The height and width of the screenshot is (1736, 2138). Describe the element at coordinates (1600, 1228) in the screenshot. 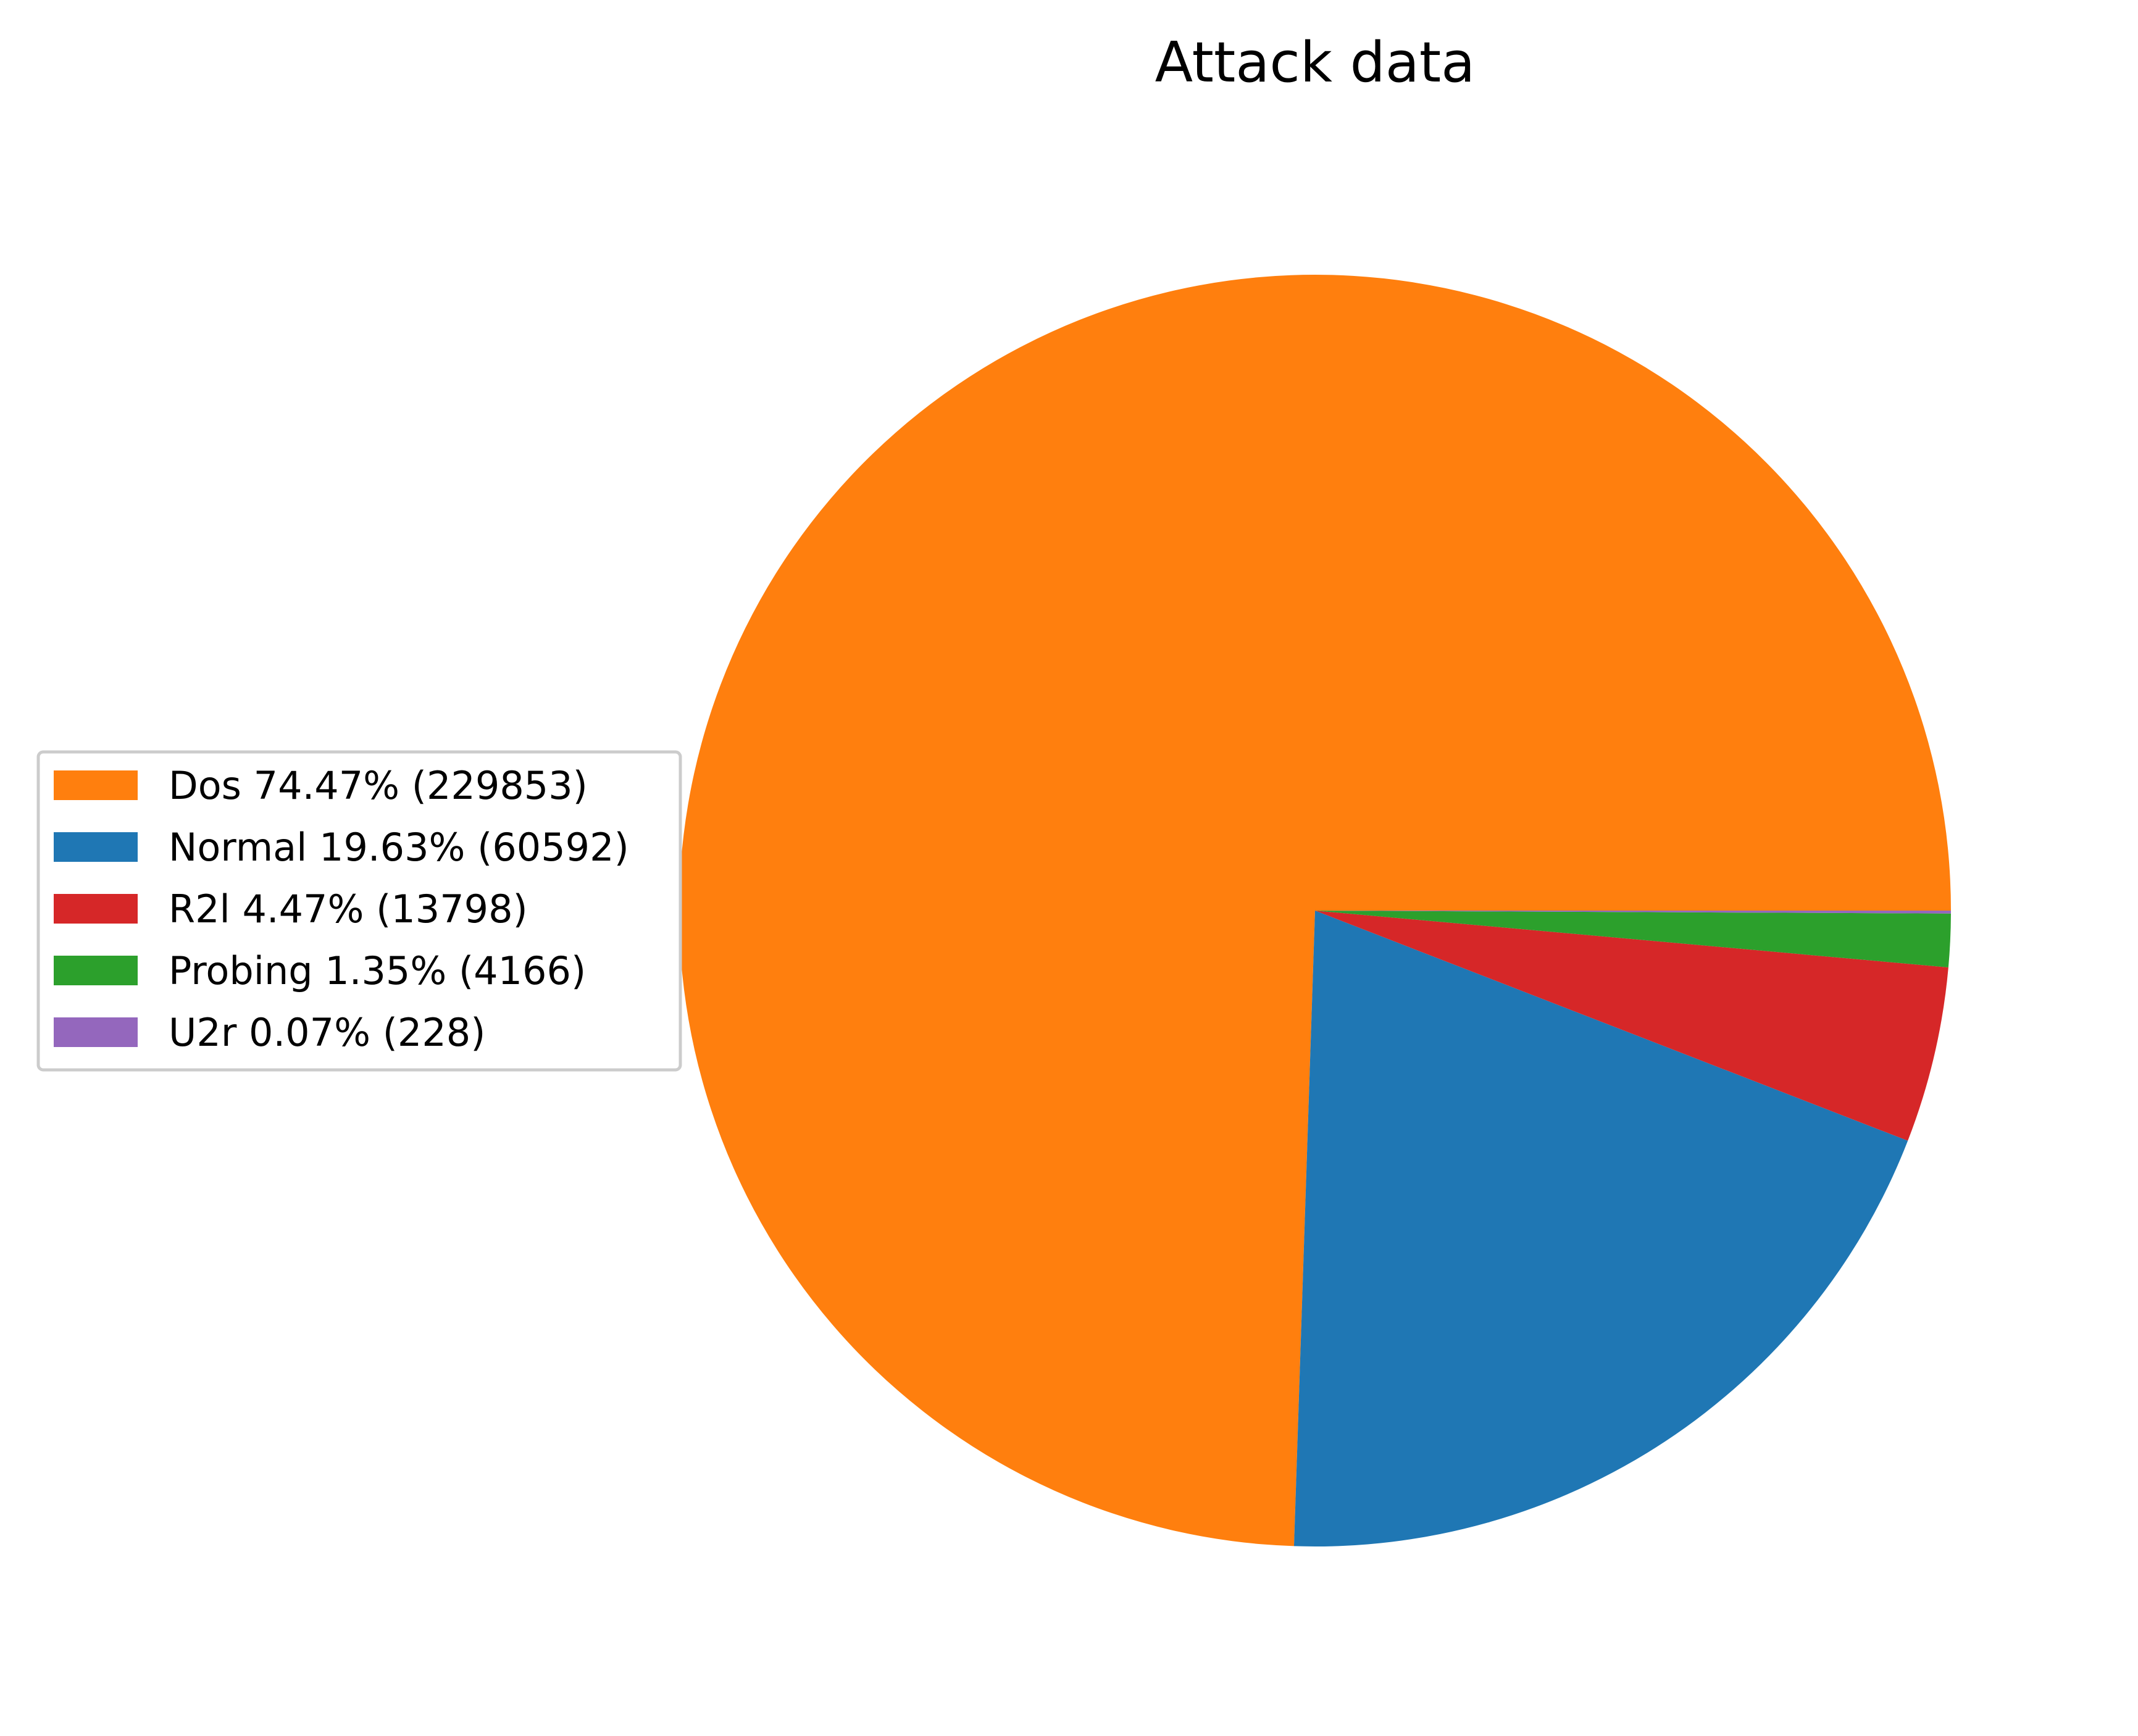

I see `pie-slice-normal` at that location.